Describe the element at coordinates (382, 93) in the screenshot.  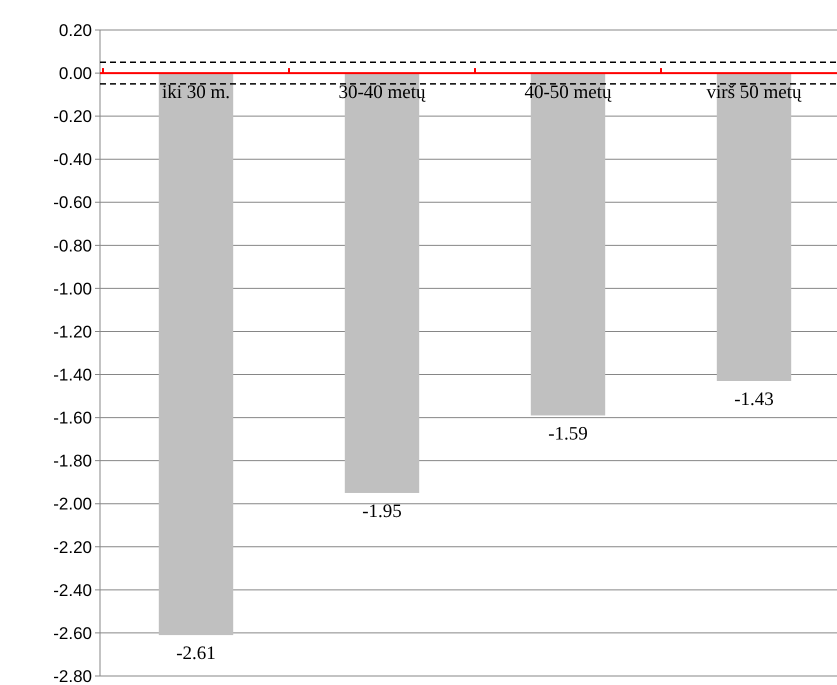
I see `x-tick-label: 30-40 metų` at that location.